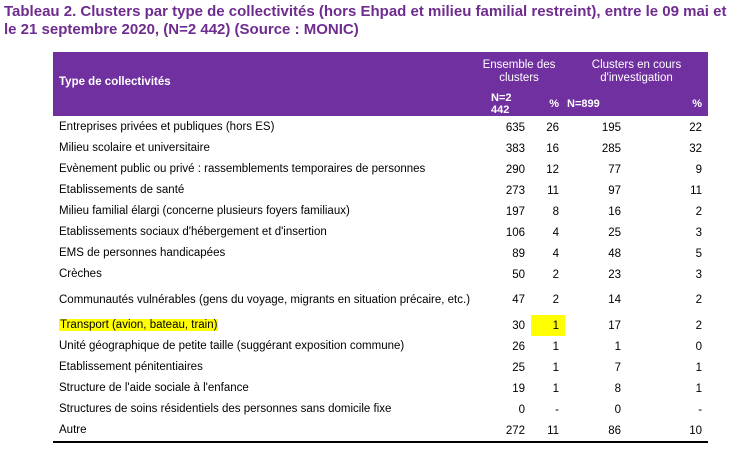 The image size is (743, 467). What do you see at coordinates (502, 431) in the screenshot?
I see `row-n1-cell: 272` at bounding box center [502, 431].